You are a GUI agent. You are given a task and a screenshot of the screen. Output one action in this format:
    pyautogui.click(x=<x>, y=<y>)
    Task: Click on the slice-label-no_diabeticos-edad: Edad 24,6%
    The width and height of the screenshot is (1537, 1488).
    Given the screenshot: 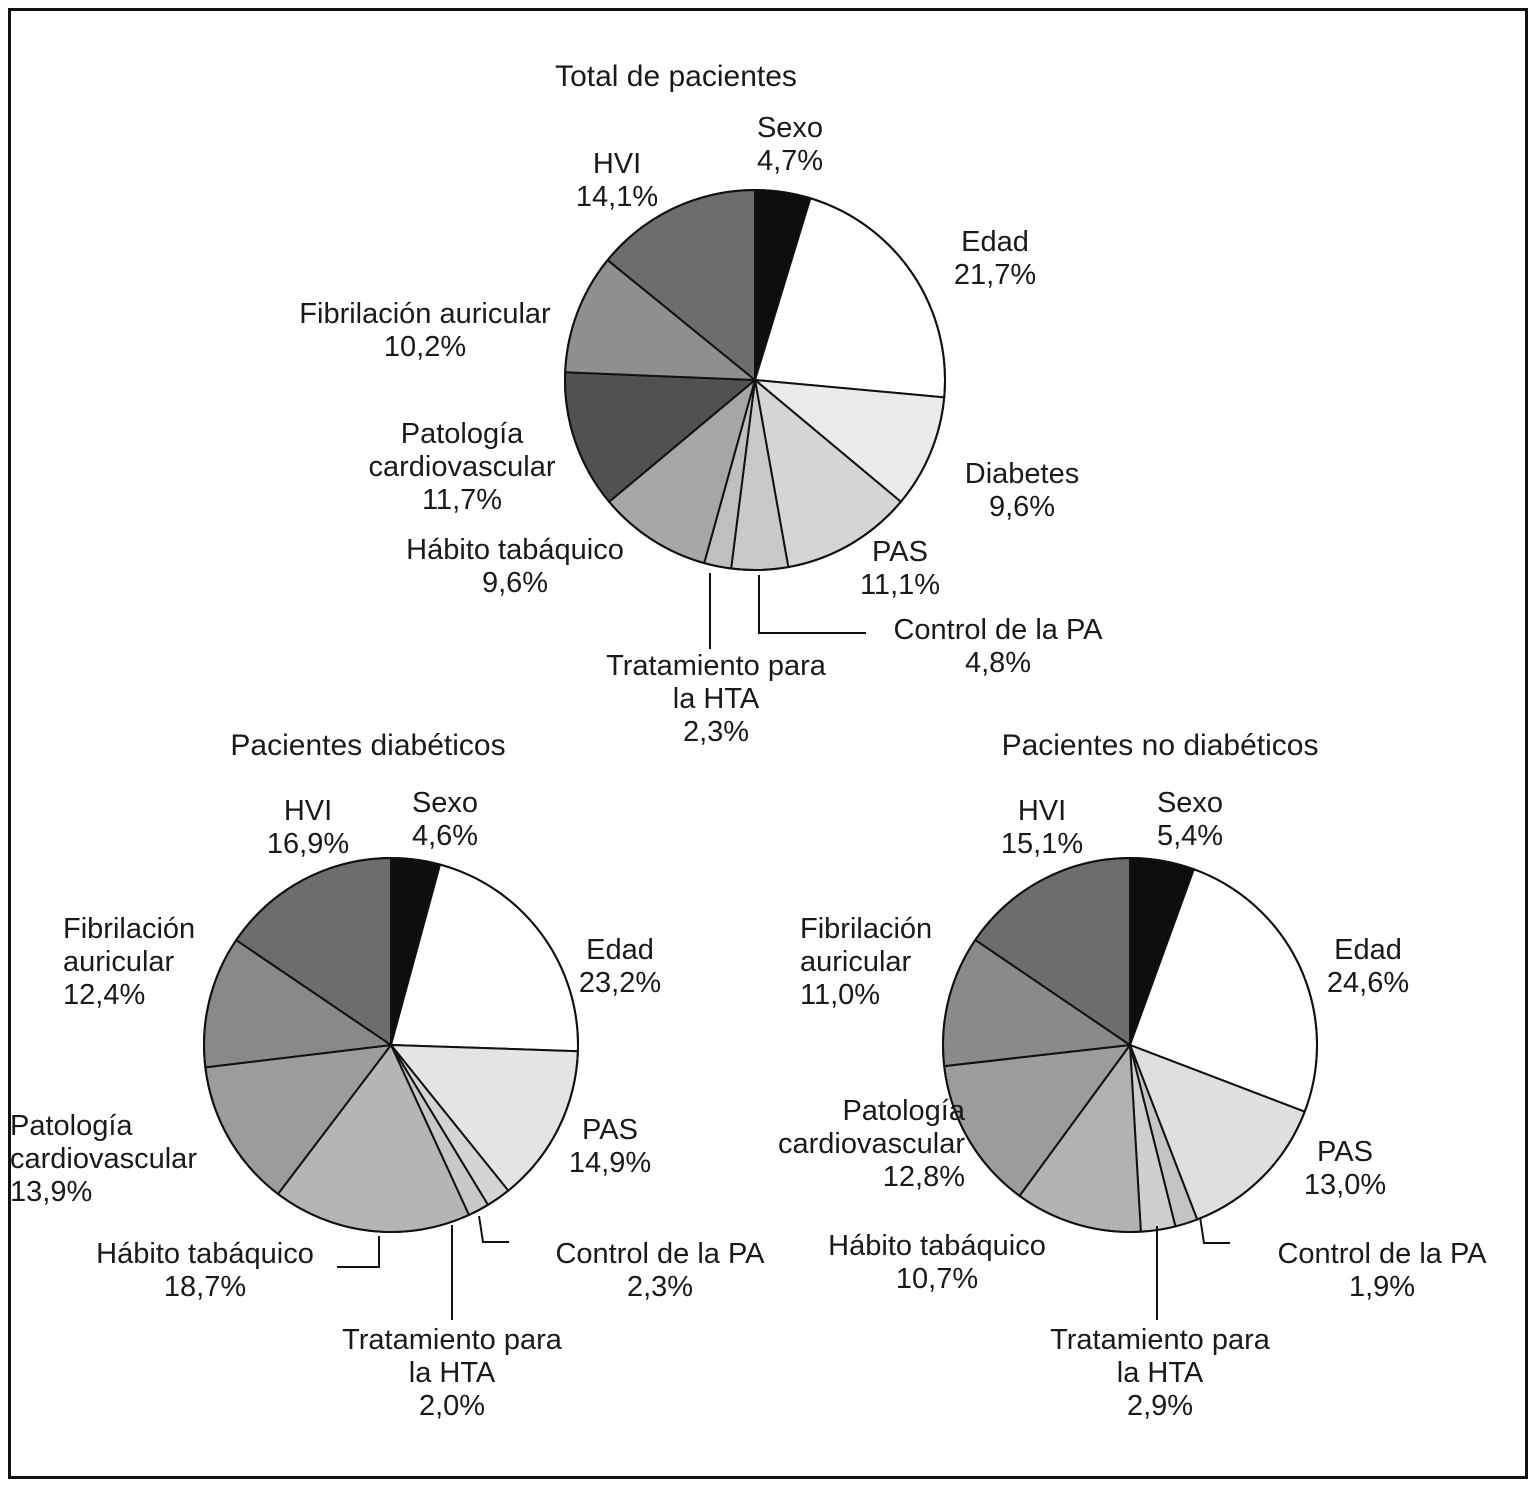 What is the action you would take?
    pyautogui.click(x=1368, y=967)
    